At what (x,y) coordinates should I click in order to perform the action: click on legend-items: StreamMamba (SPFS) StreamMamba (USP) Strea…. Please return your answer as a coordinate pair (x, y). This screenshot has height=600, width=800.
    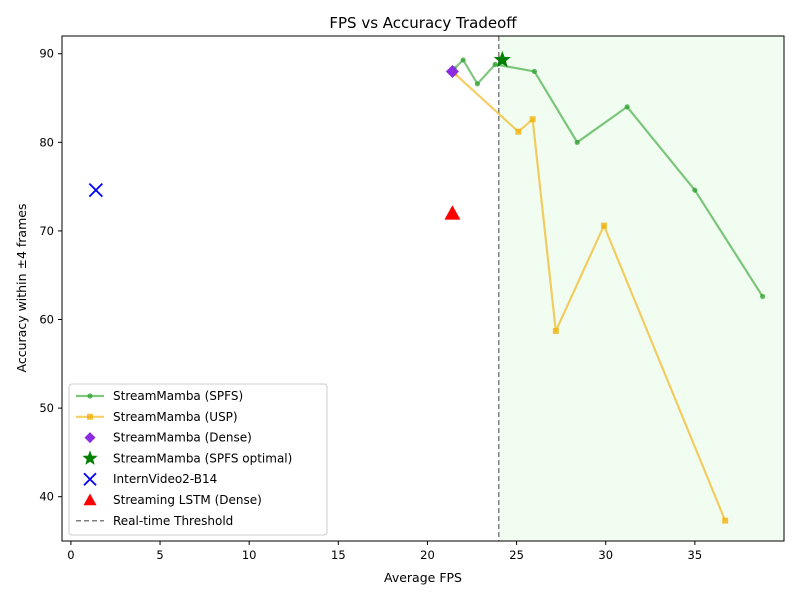
    Looking at the image, I should click on (184, 458).